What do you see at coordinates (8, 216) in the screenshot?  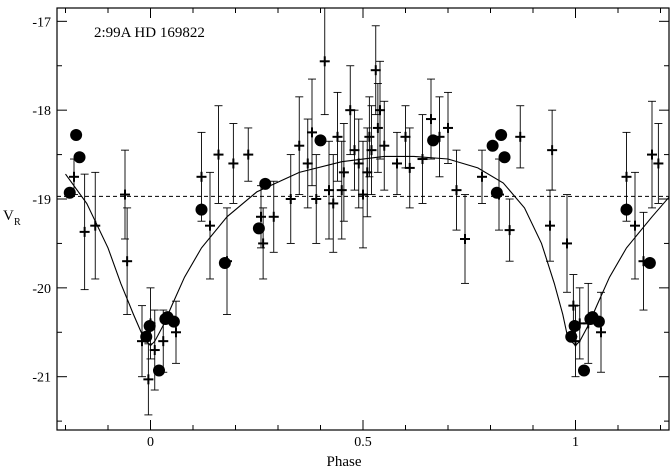 I see `y-axis-label-main: V` at bounding box center [8, 216].